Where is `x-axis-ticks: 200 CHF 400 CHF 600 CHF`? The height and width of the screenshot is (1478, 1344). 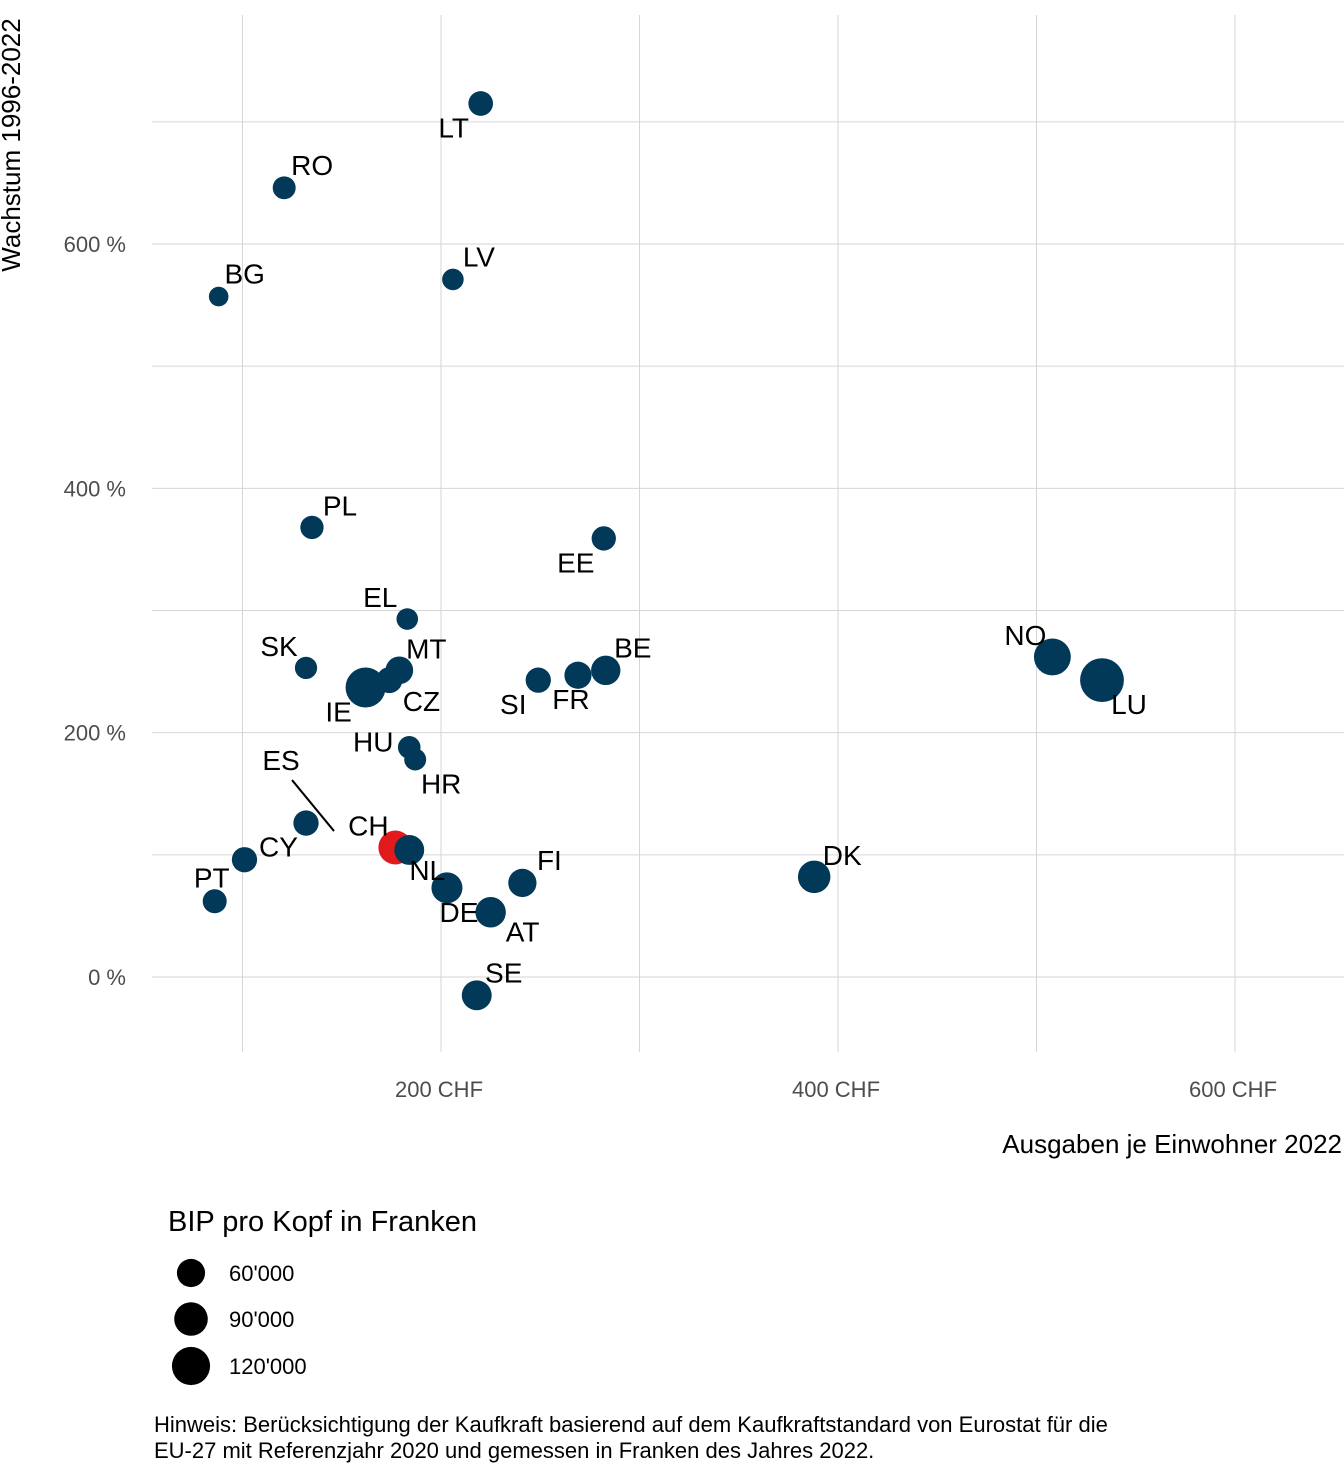 x-axis-ticks: 200 CHF 400 CHF 600 CHF is located at coordinates (836, 1089).